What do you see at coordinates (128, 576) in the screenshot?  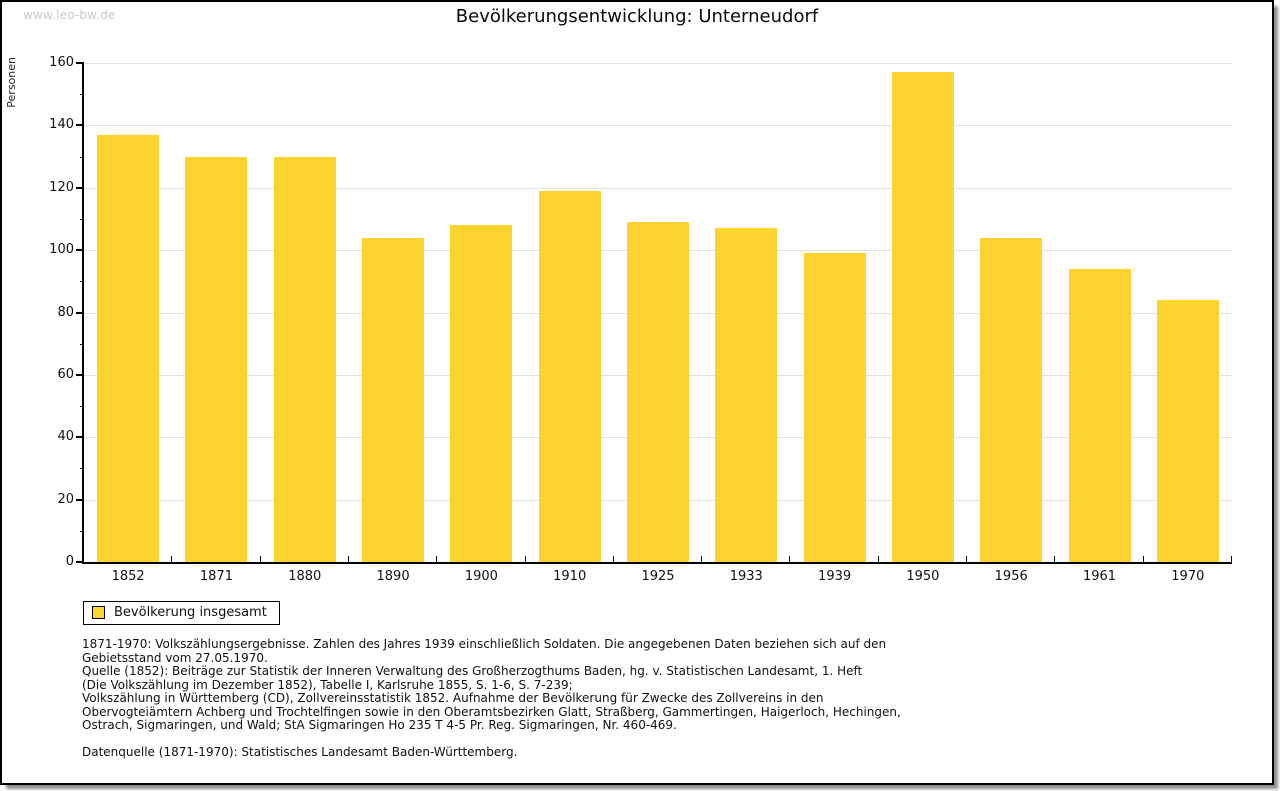 I see `x-tick-label-1852: 1852` at bounding box center [128, 576].